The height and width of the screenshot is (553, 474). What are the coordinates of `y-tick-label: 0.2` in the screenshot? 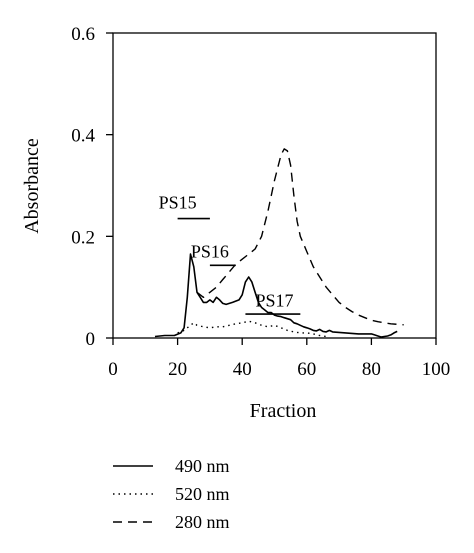 It's located at (83, 237).